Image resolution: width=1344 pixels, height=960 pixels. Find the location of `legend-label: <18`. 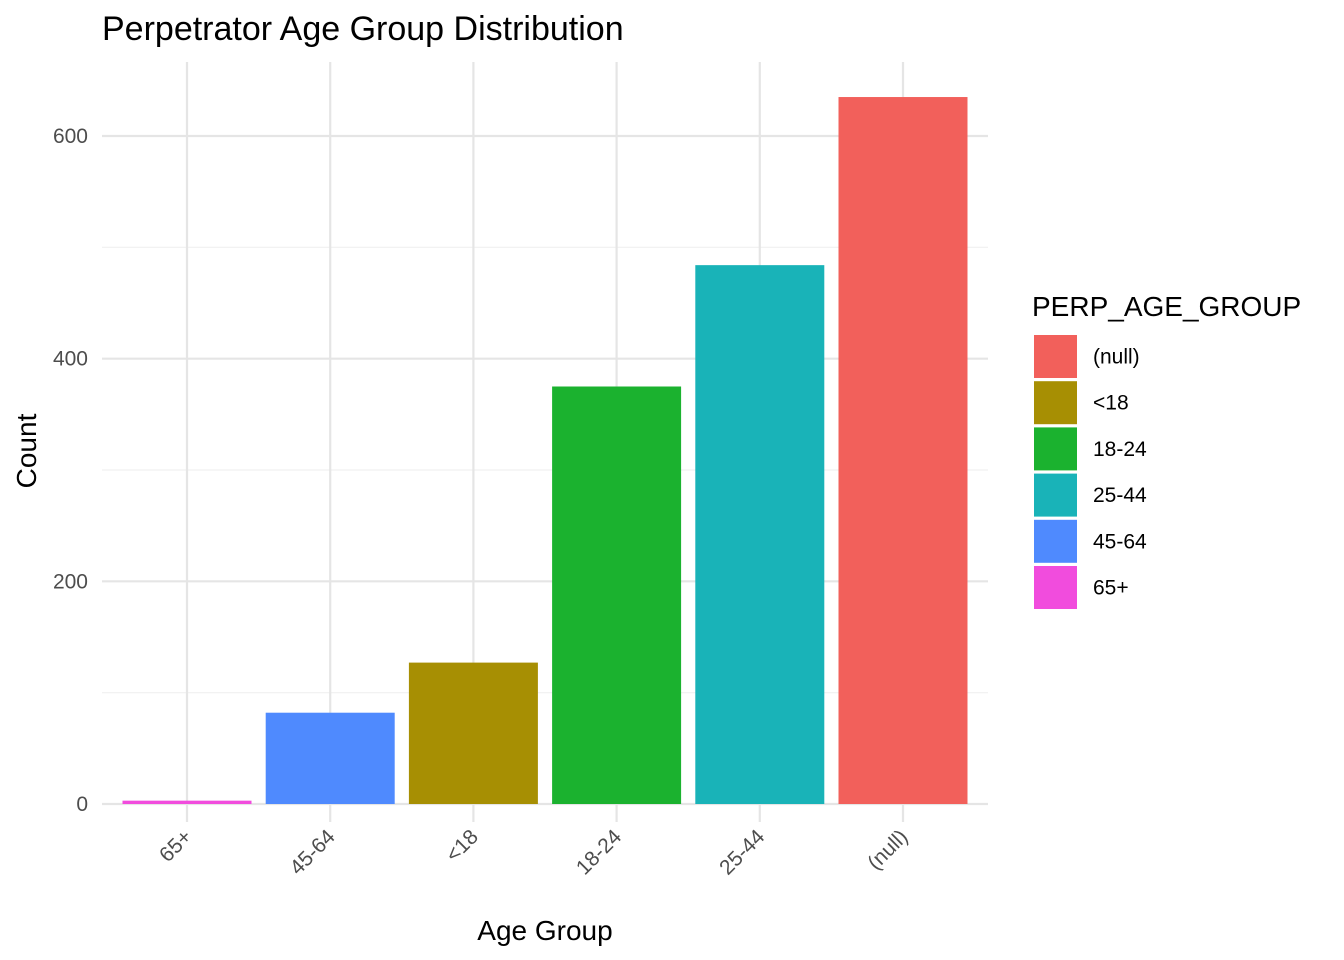

legend-label: <18 is located at coordinates (1111, 403).